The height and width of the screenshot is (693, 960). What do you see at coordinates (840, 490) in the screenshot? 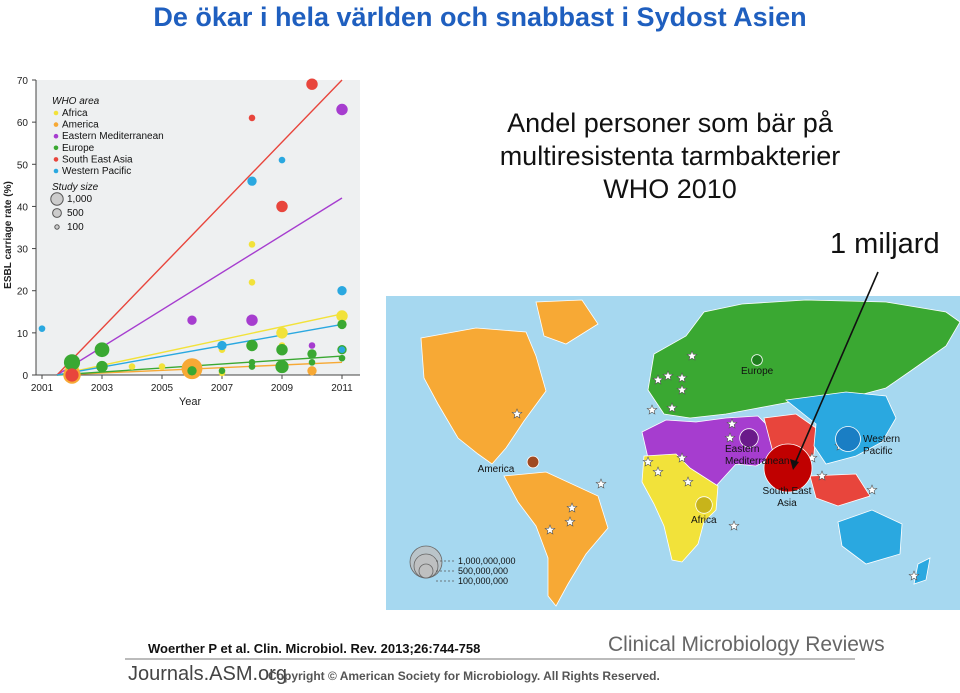
I see `map-region-south-east-asia` at bounding box center [840, 490].